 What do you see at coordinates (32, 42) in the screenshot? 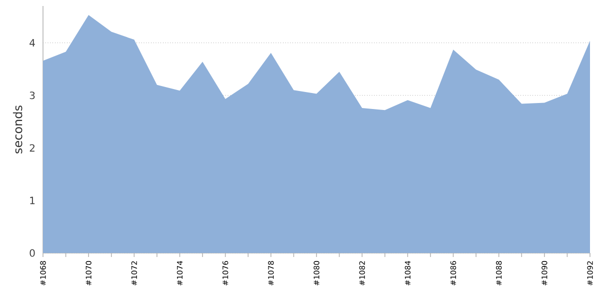
I see `y-tick-label: 4` at bounding box center [32, 42].